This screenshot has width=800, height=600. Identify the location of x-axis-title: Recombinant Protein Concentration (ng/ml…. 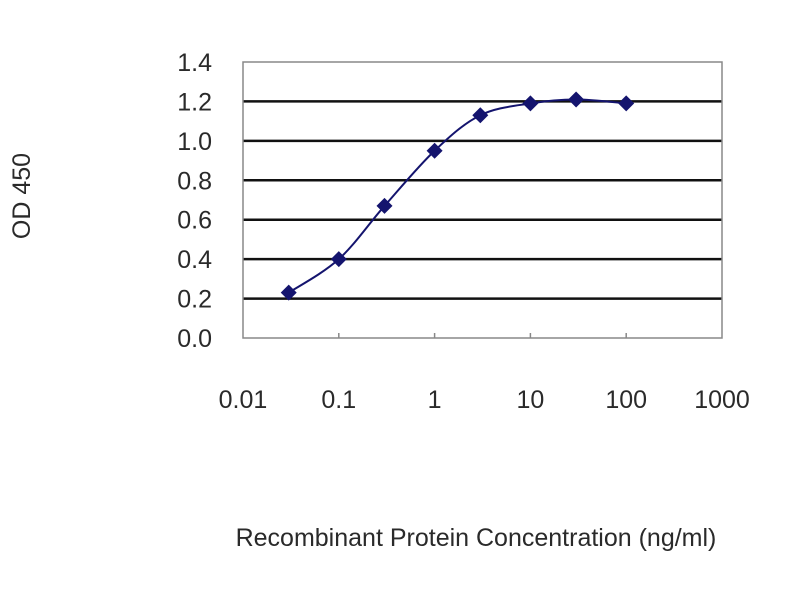
(476, 538).